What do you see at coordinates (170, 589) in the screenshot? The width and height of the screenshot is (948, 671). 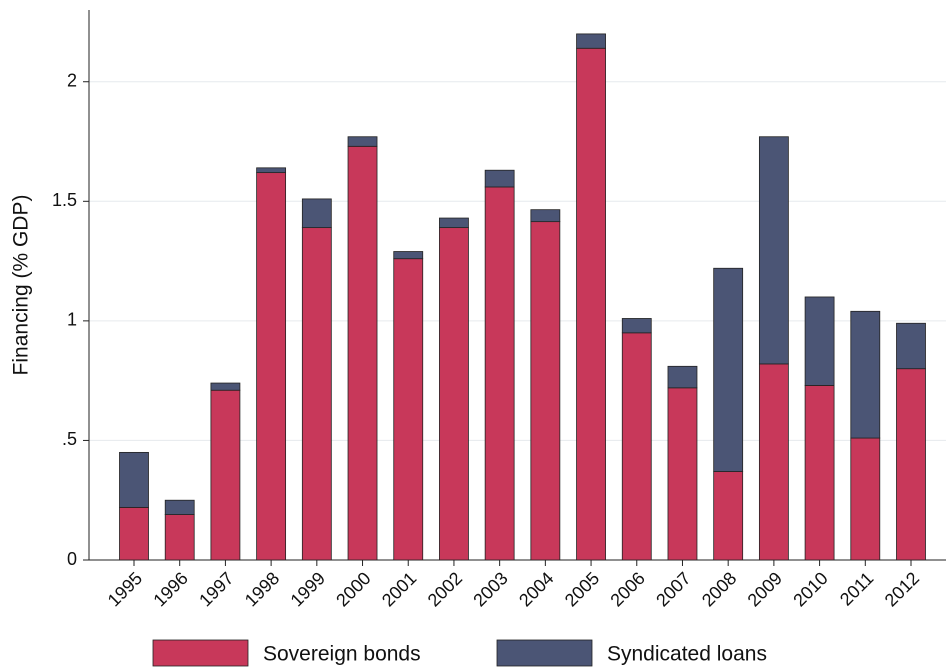 I see `x-tick-label: 1996` at bounding box center [170, 589].